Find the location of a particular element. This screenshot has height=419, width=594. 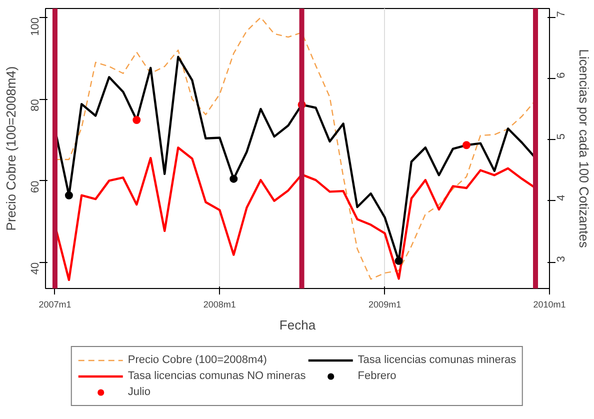

y-tick-label: 60 is located at coordinates (36, 186).